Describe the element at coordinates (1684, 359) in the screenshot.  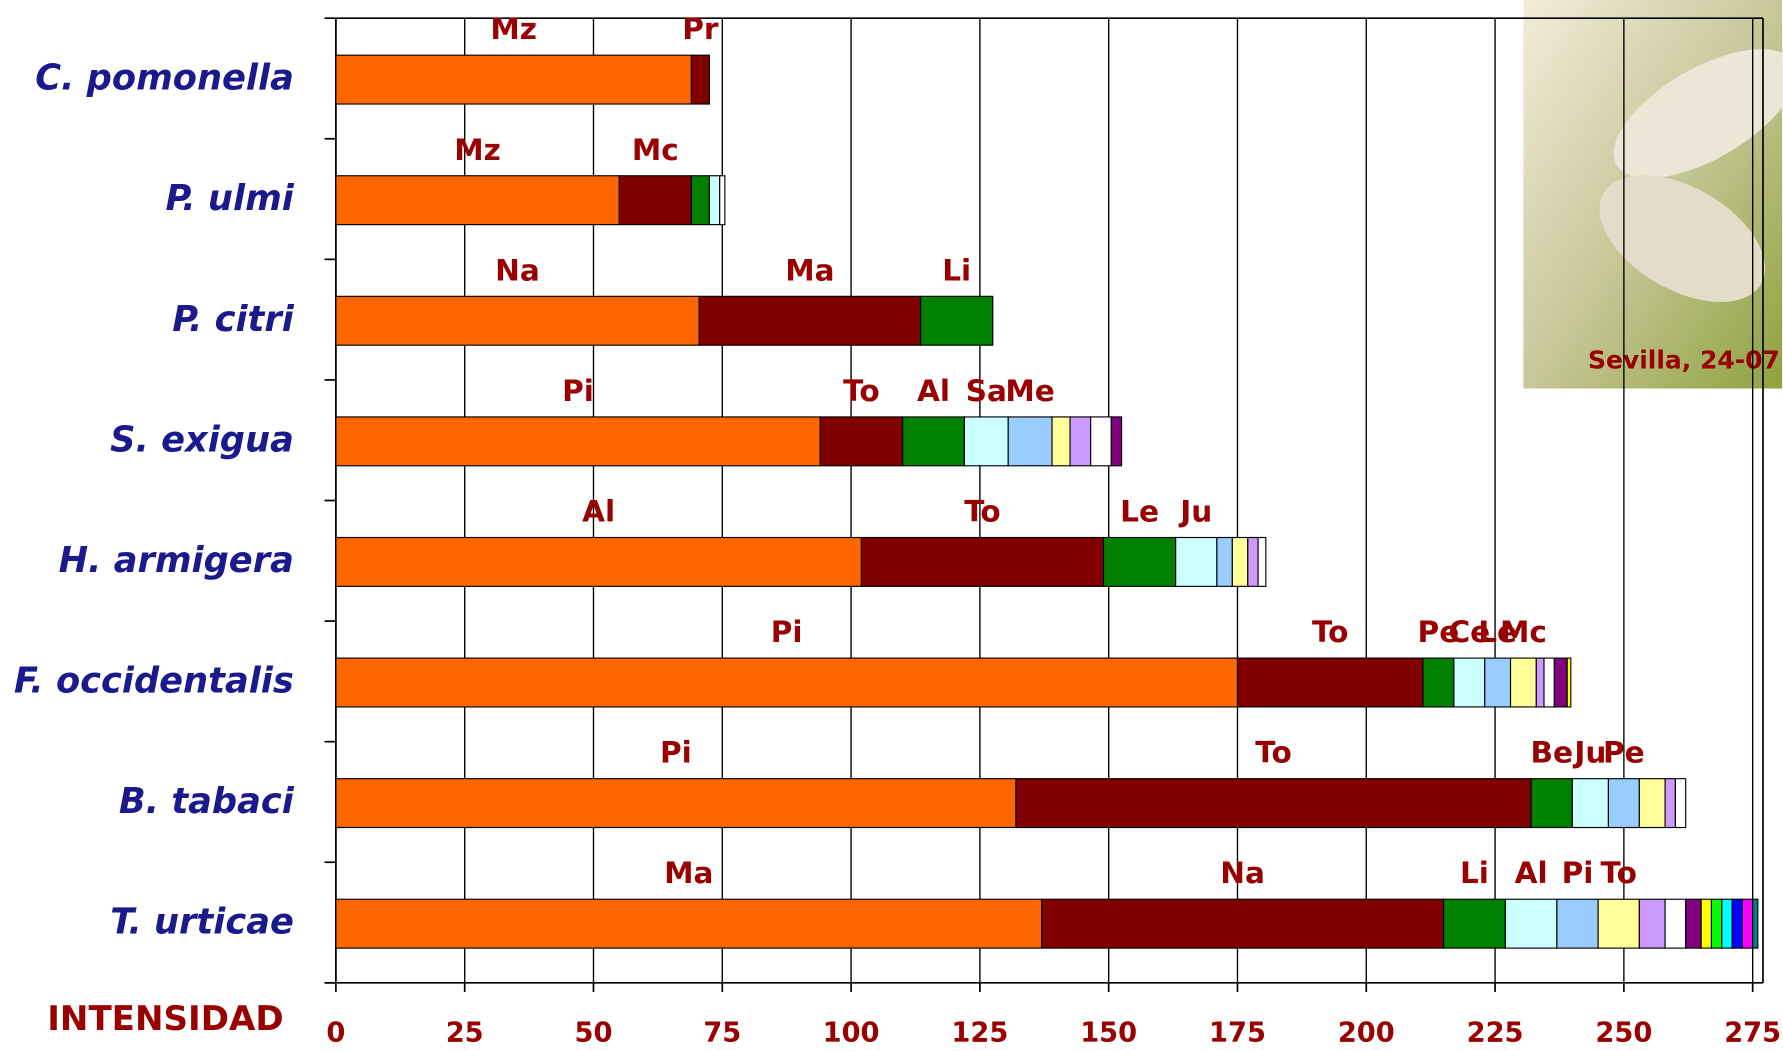
I see `annotation: Sevilla, 24-07` at that location.